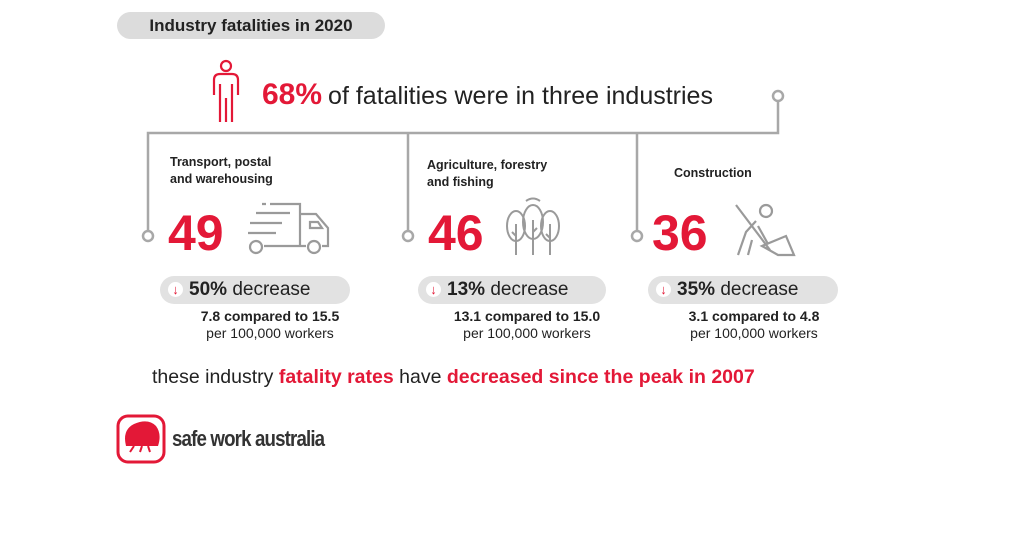 This screenshot has width=1024, height=534. What do you see at coordinates (270, 316) in the screenshot?
I see `comparison-text: 7.8 compared to 15.5` at bounding box center [270, 316].